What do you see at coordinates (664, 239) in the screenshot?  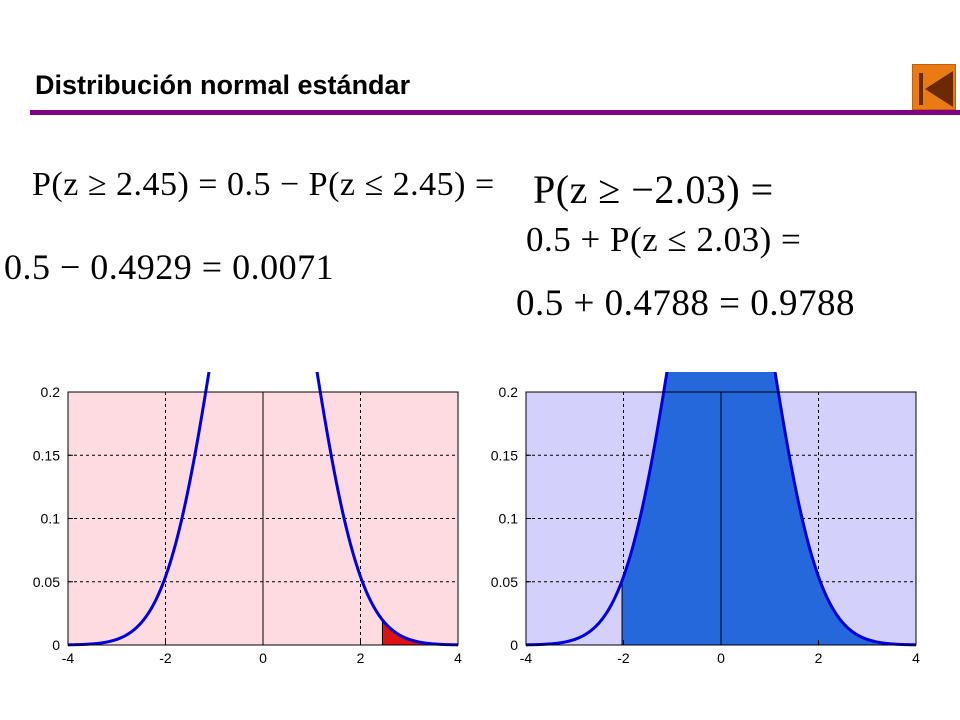 I see `formula-right-line2: 0.5 + P(z ≤ 2.03) =` at bounding box center [664, 239].